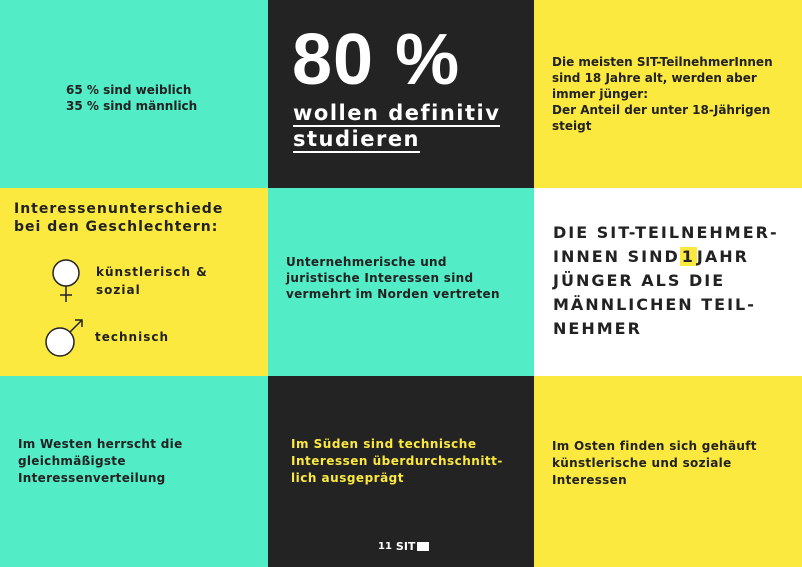 This screenshot has width=802, height=567. I want to click on female-symbol-icon, so click(66, 283).